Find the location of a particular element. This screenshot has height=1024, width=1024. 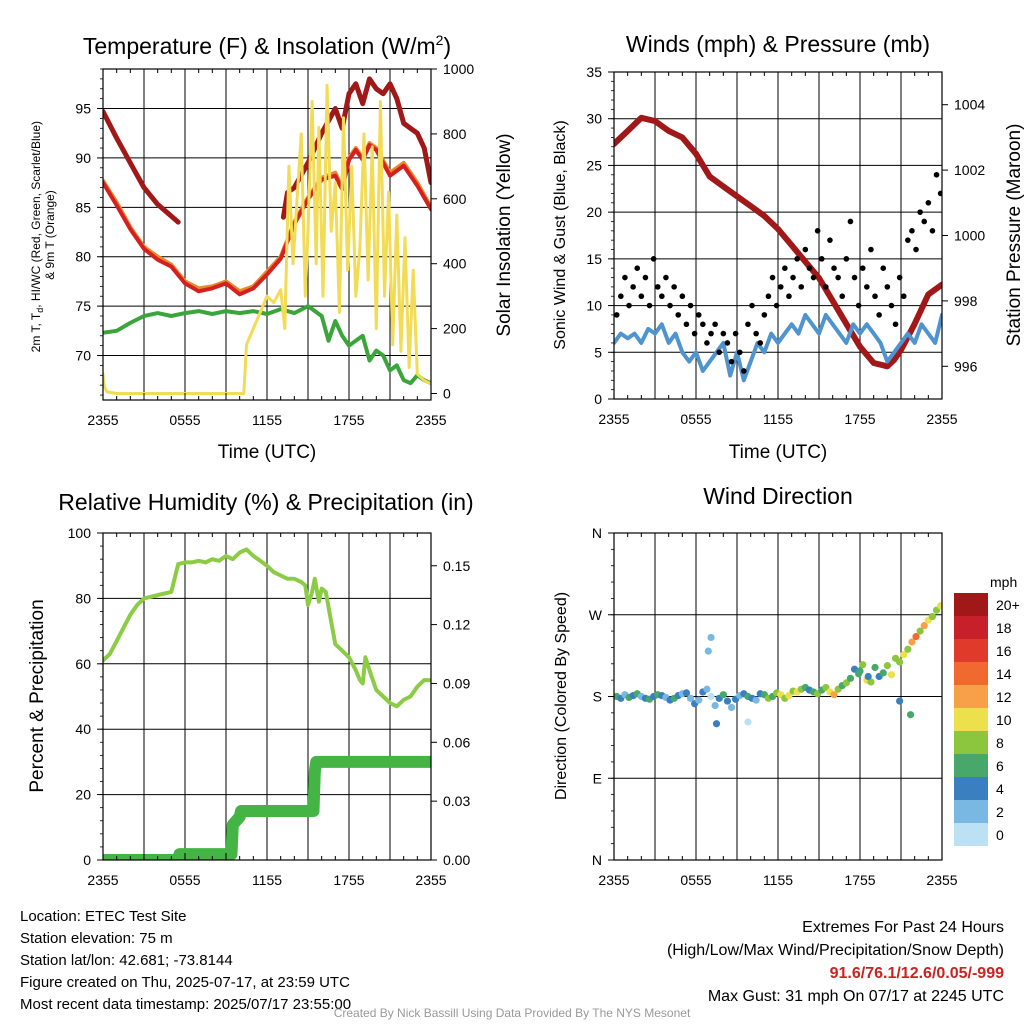

winds-title: Winds (mph) & Pressure (mb) is located at coordinates (778, 44).